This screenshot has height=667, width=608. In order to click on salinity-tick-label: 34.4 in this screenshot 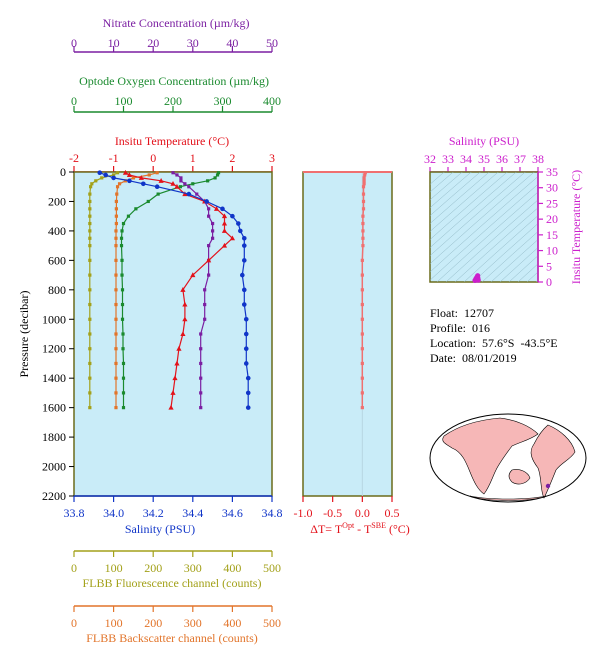, I will do `click(192, 513)`.